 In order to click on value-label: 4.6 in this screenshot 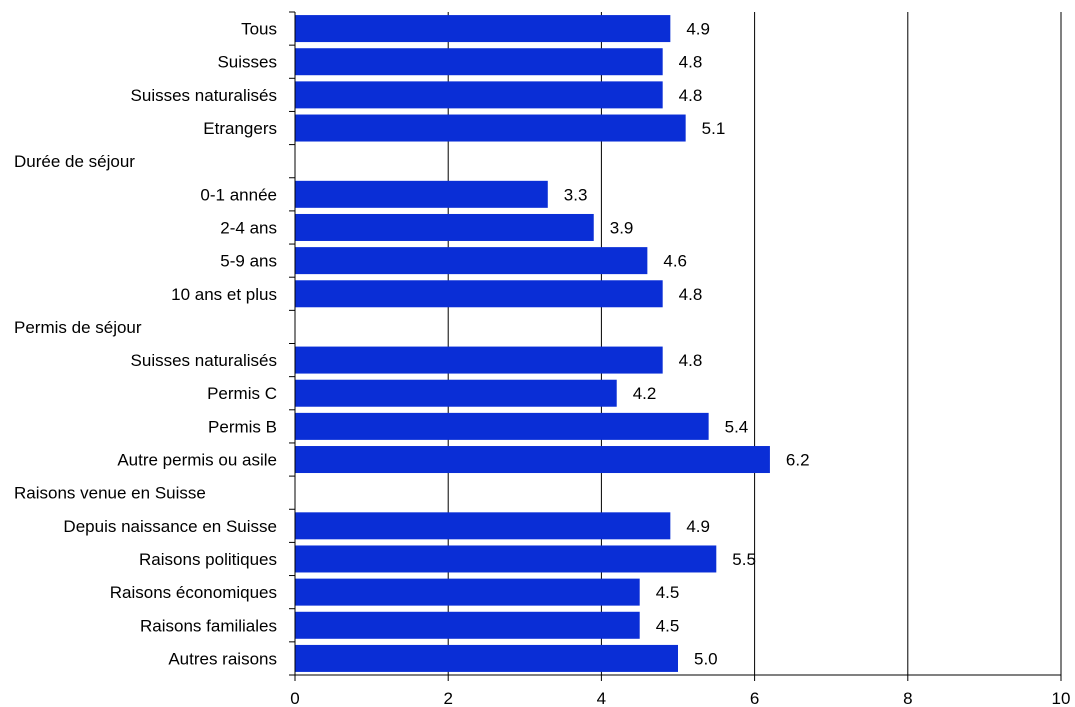, I will do `click(675, 261)`.